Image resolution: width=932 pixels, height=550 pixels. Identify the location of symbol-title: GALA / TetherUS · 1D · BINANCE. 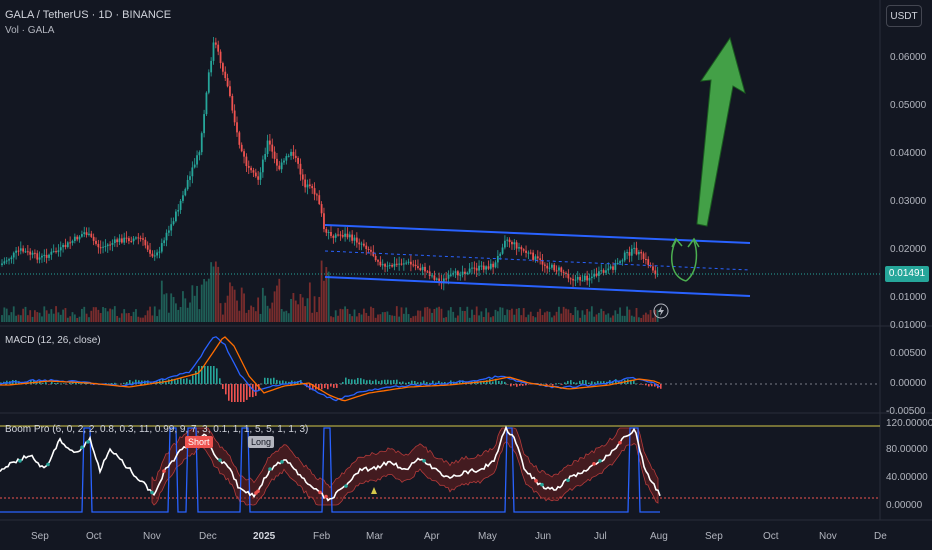
(88, 15).